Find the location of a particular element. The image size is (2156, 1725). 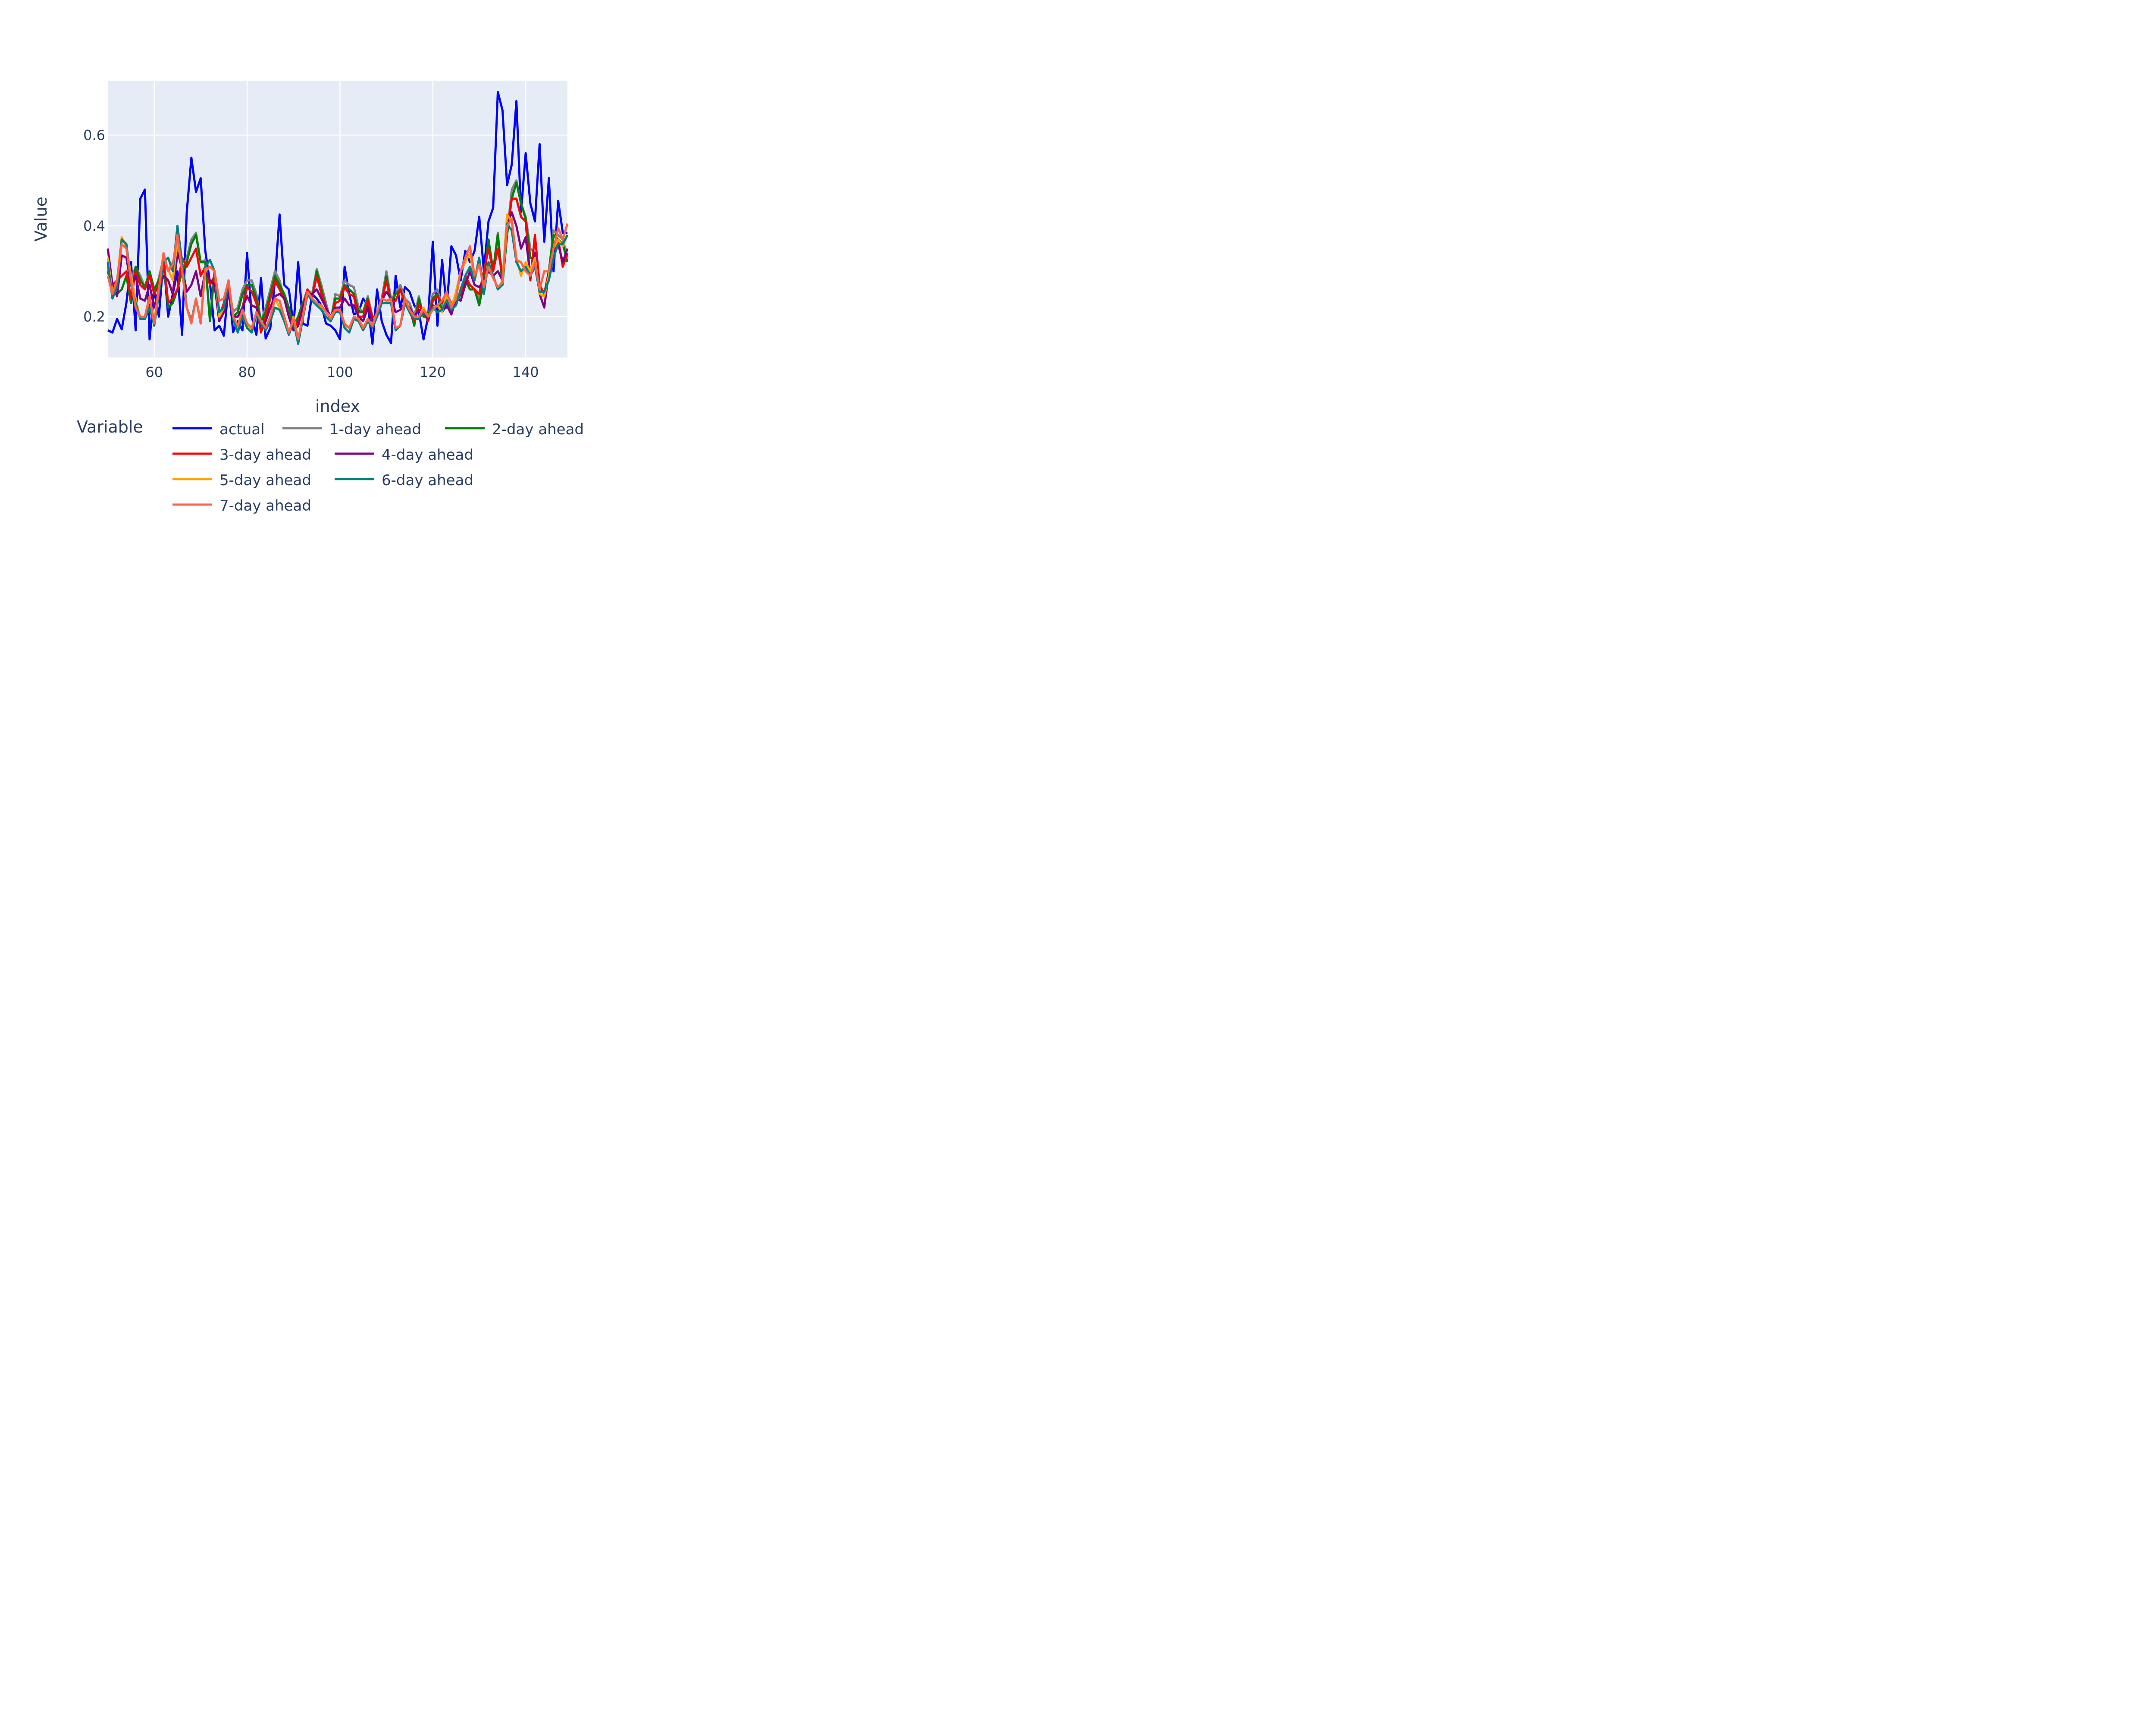

legend-label: 6-day ahead is located at coordinates (427, 481).